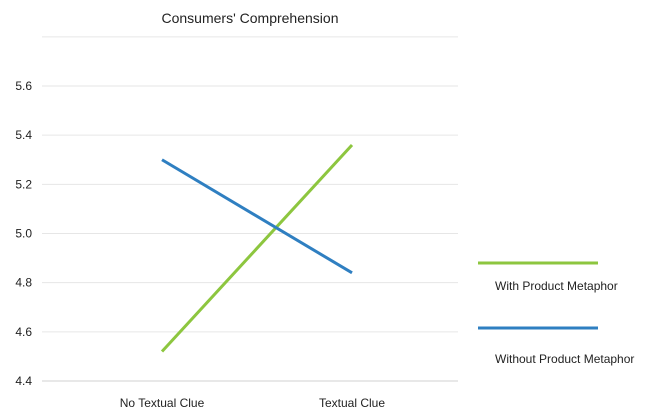  Describe the element at coordinates (352, 403) in the screenshot. I see `x-tick-label: Textual Clue` at that location.